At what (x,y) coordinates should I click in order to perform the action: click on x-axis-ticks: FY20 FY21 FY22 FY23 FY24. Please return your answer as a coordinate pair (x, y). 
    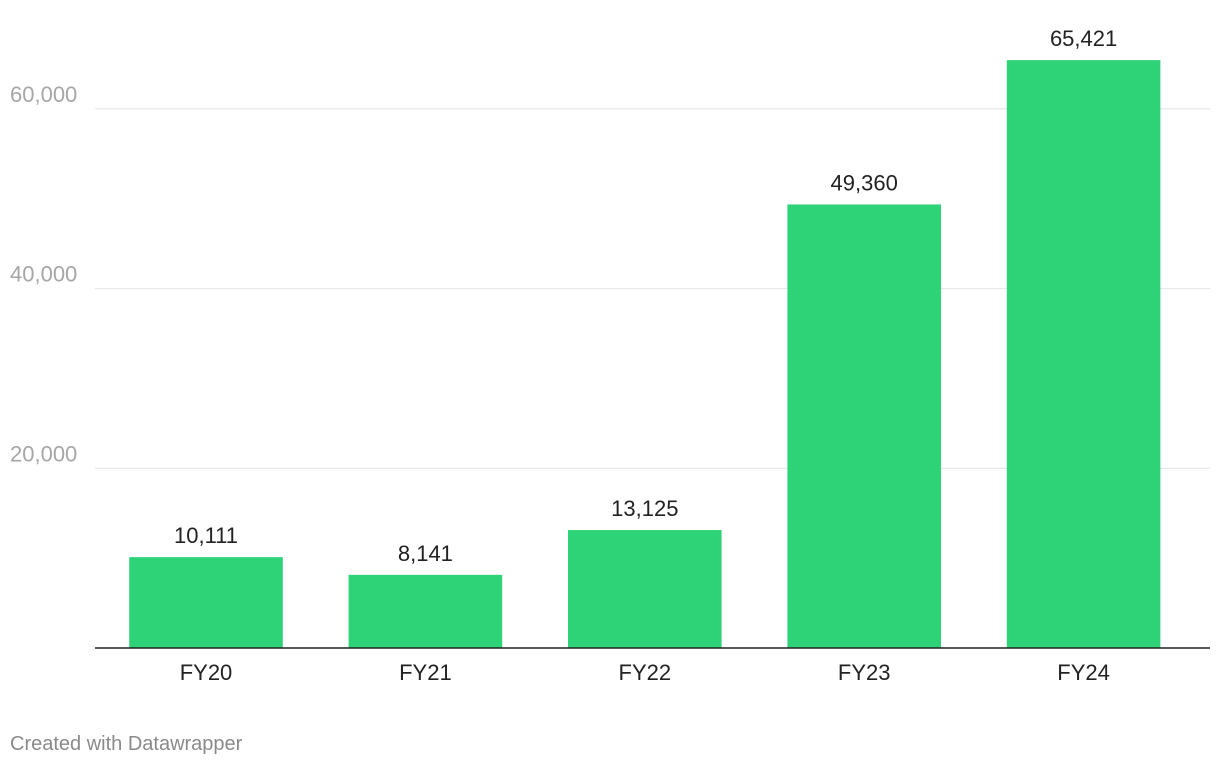
    Looking at the image, I should click on (645, 672).